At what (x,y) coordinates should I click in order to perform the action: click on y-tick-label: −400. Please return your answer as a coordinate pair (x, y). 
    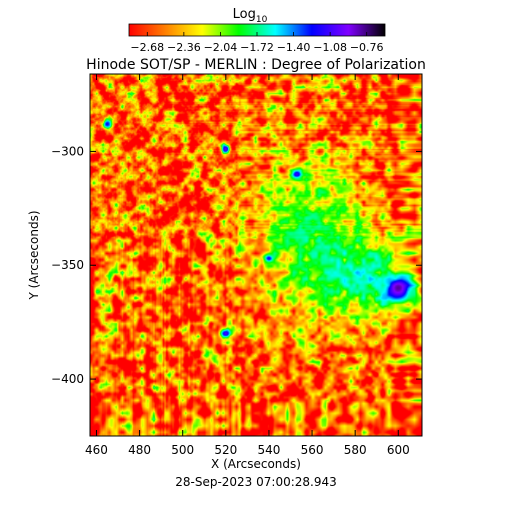
    Looking at the image, I should click on (67, 379).